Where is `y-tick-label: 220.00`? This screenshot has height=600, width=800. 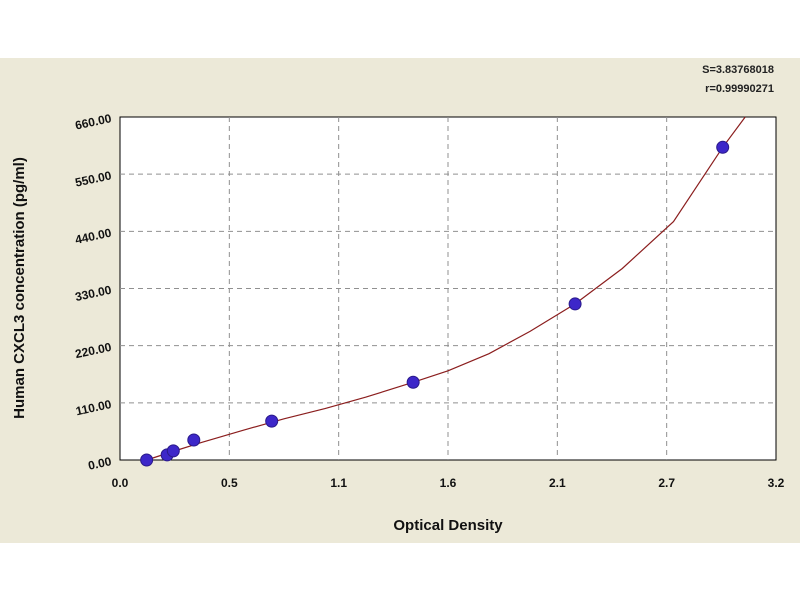 y-tick-label: 220.00 is located at coordinates (93, 350).